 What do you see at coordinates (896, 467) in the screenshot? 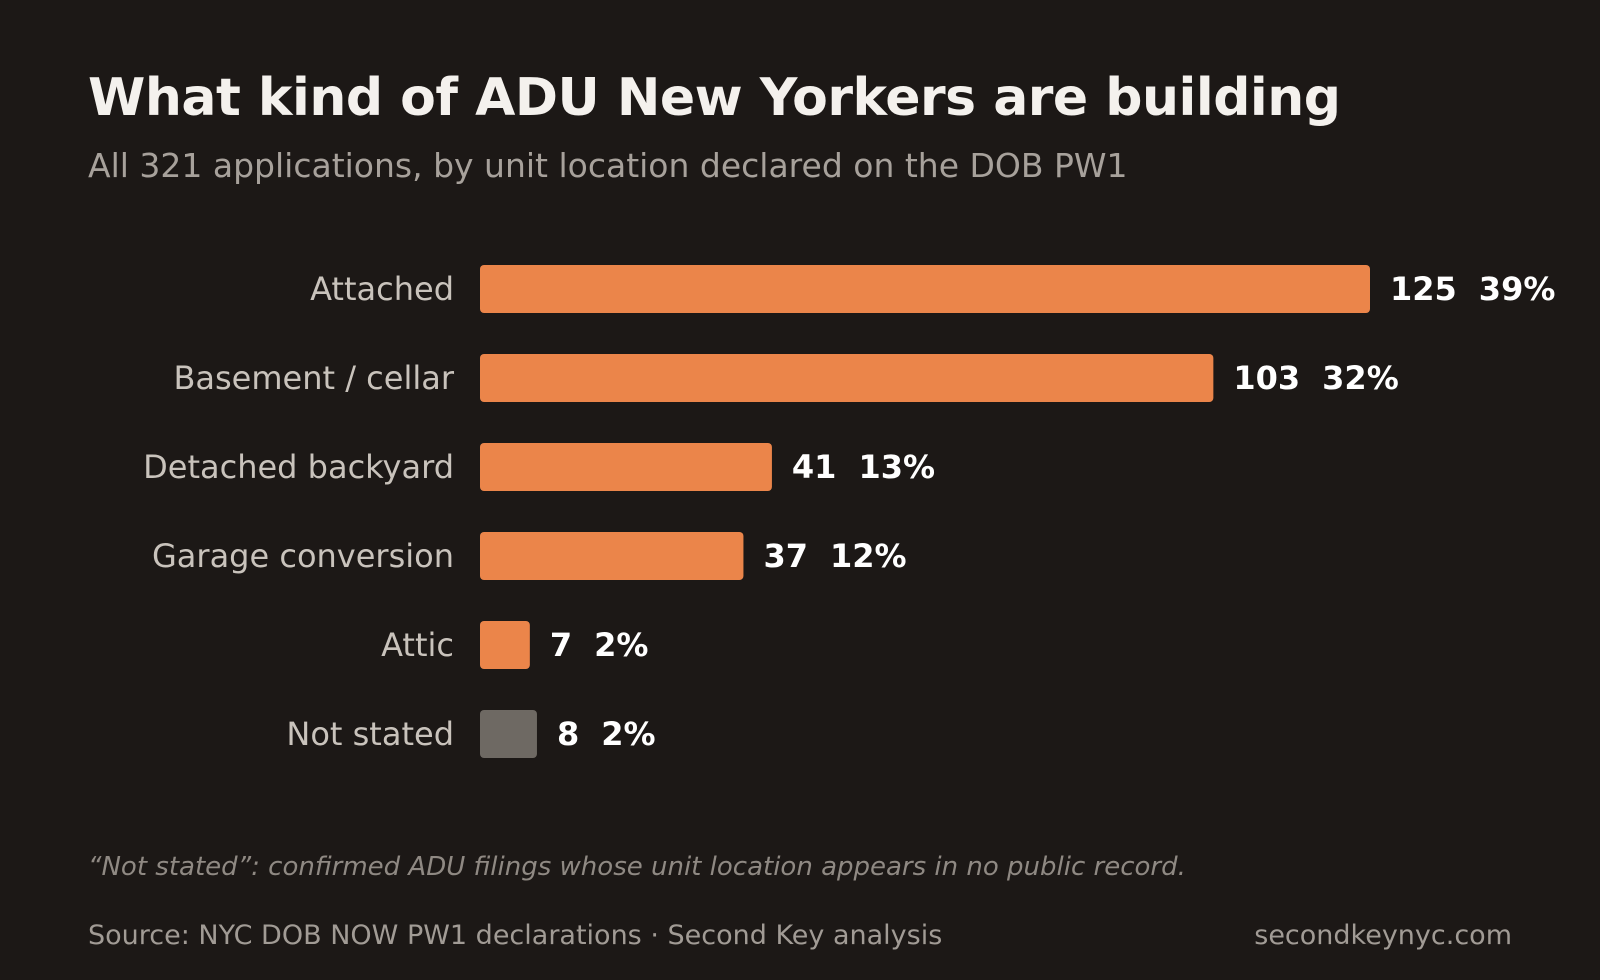
I see `percent-label: 13%` at bounding box center [896, 467].